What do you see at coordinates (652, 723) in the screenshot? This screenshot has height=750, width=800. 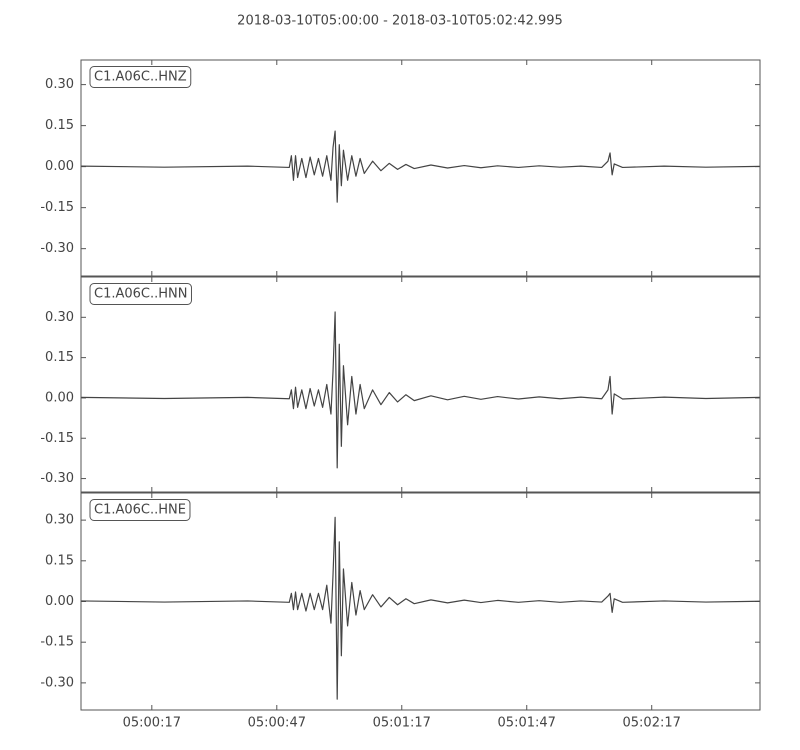 I see `x-tick-label: 05:02:17` at bounding box center [652, 723].